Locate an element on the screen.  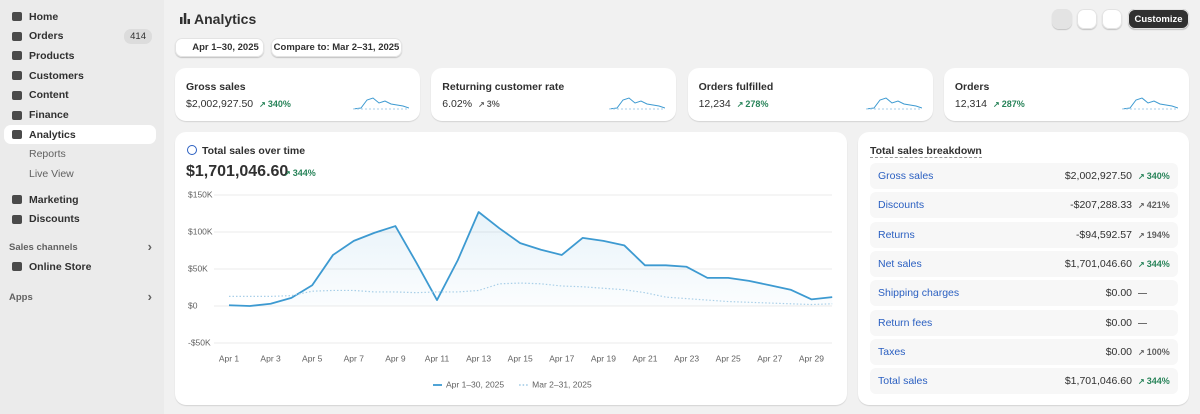
row-label: Discounts is located at coordinates (901, 205).